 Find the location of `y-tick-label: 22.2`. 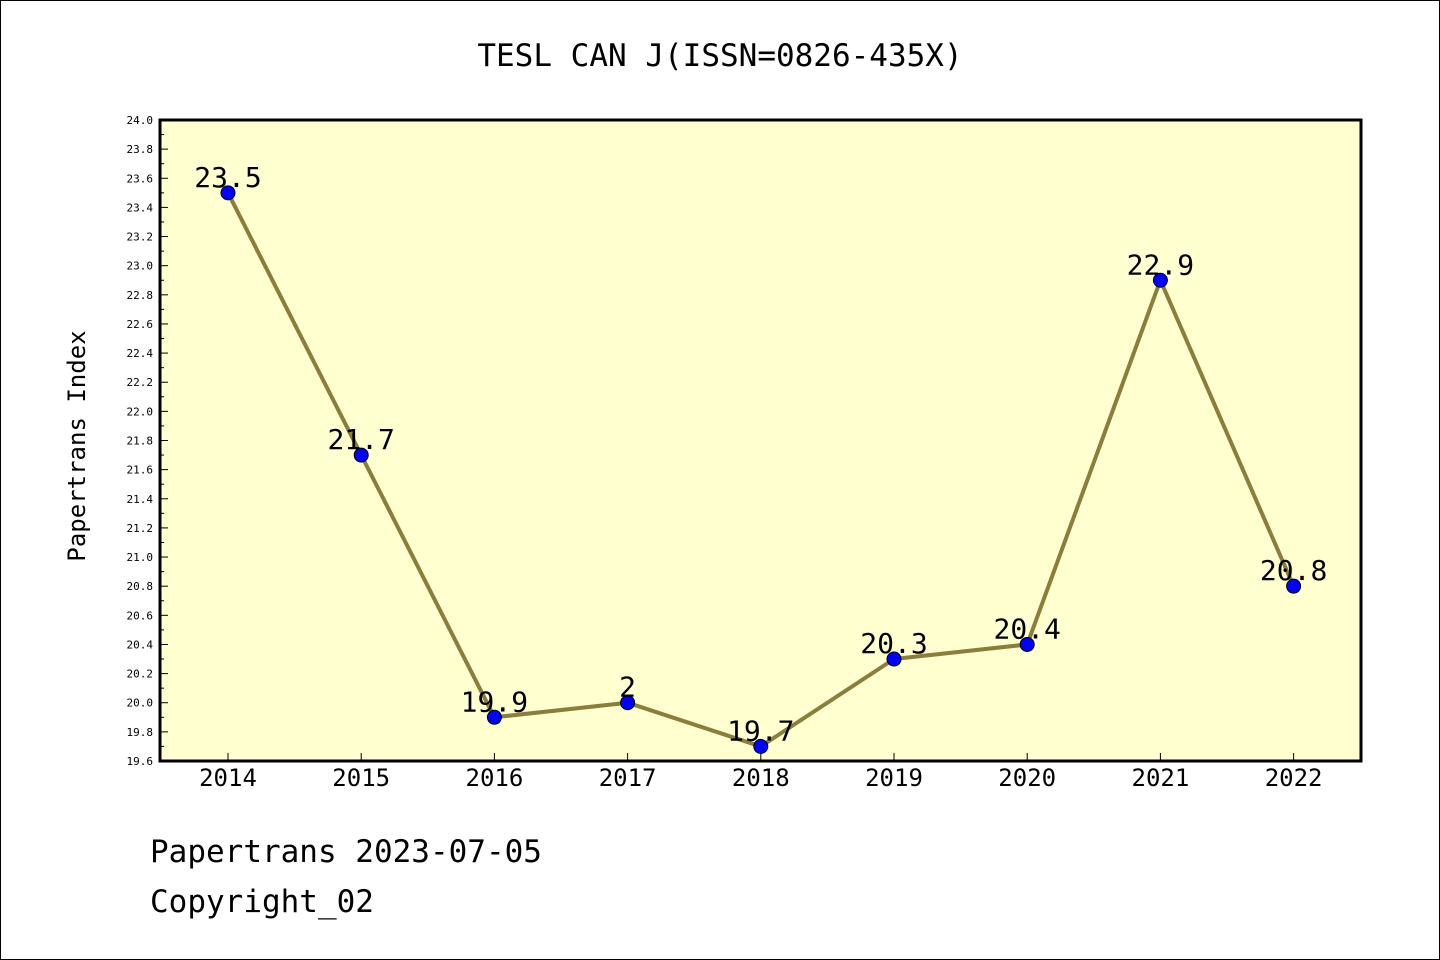

y-tick-label: 22.2 is located at coordinates (140, 382).